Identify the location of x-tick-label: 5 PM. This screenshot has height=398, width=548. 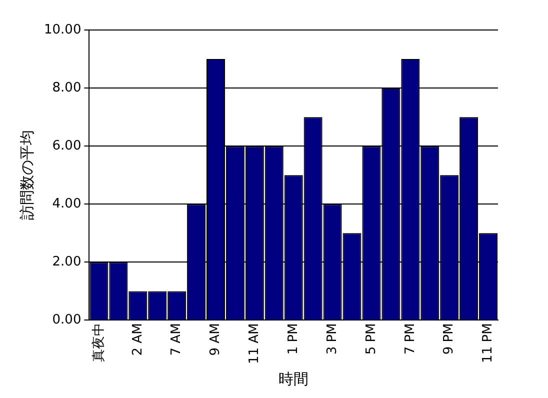
(371, 339).